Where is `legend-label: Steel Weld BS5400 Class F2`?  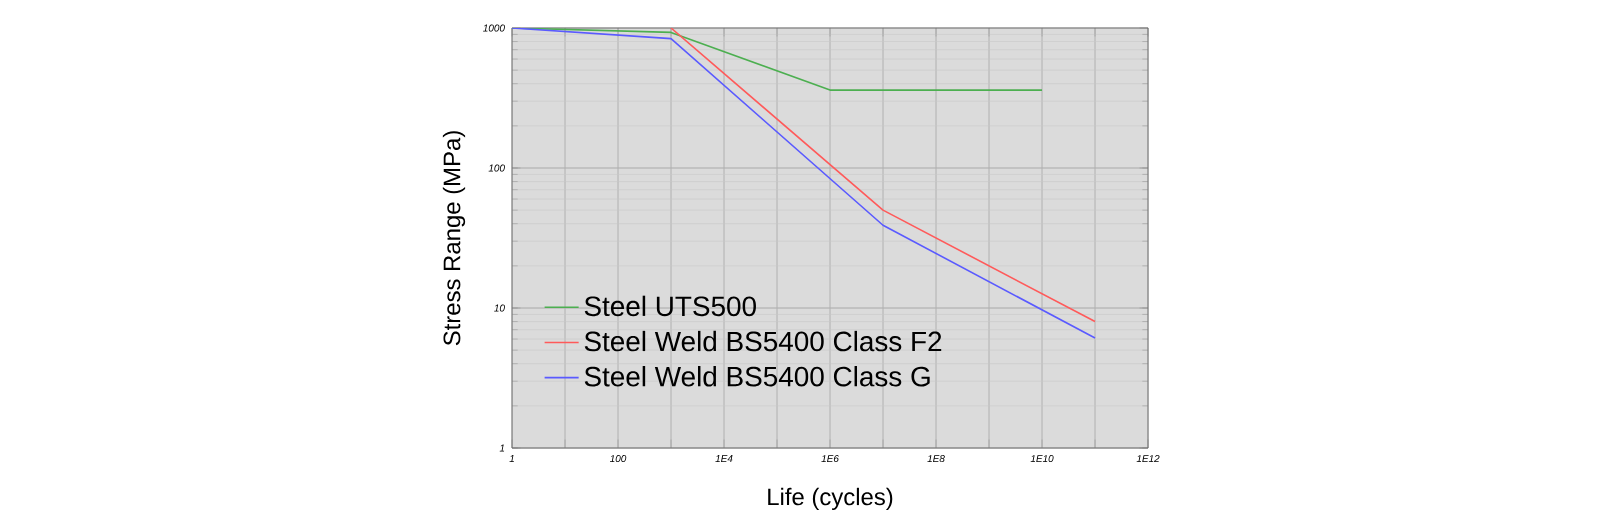 legend-label: Steel Weld BS5400 Class F2 is located at coordinates (763, 341).